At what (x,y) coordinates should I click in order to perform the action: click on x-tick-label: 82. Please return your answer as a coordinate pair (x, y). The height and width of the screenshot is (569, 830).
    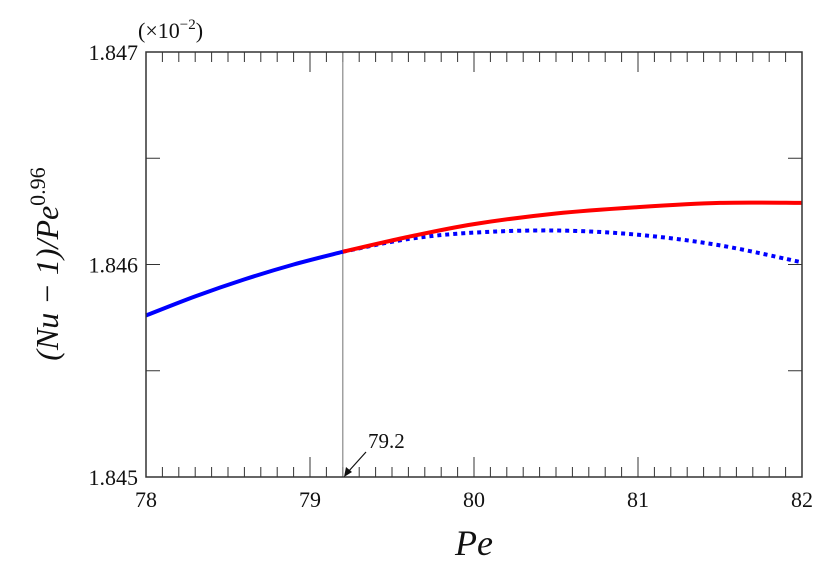
    Looking at the image, I should click on (802, 499).